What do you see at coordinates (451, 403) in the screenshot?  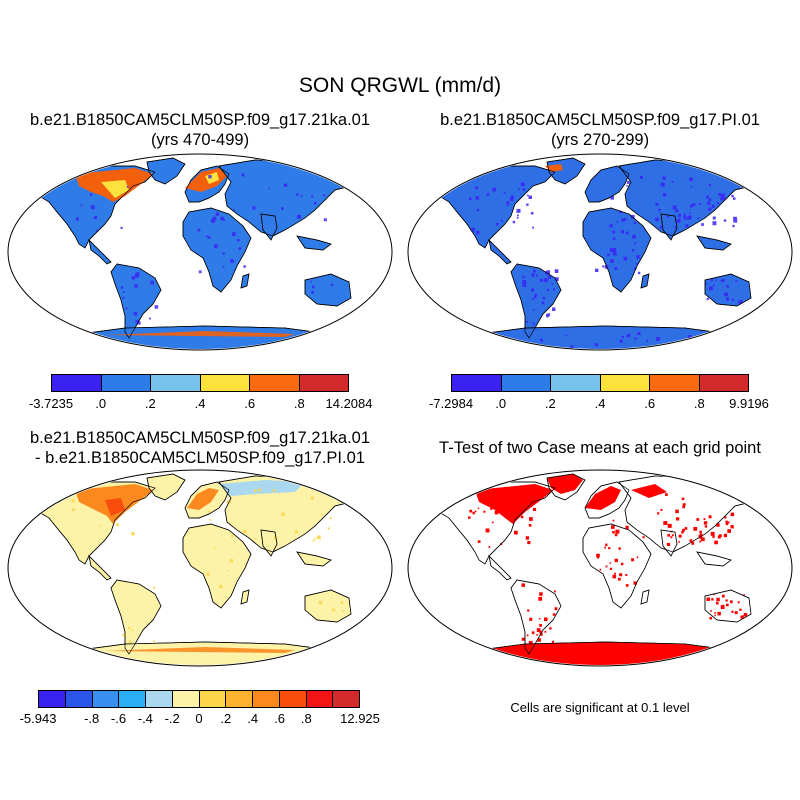 I see `colorbar-tick-label: -7.2984` at bounding box center [451, 403].